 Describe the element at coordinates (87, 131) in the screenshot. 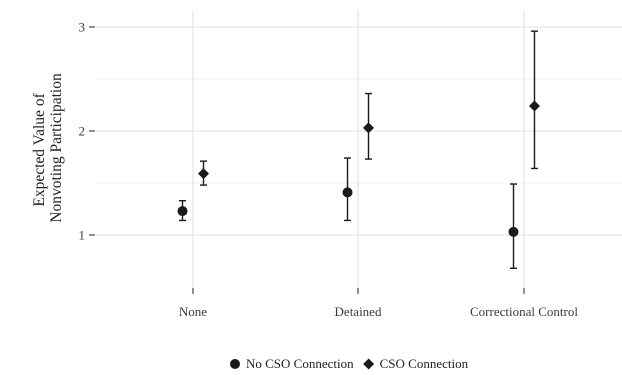

I see `y-axis: 1 2 3` at that location.